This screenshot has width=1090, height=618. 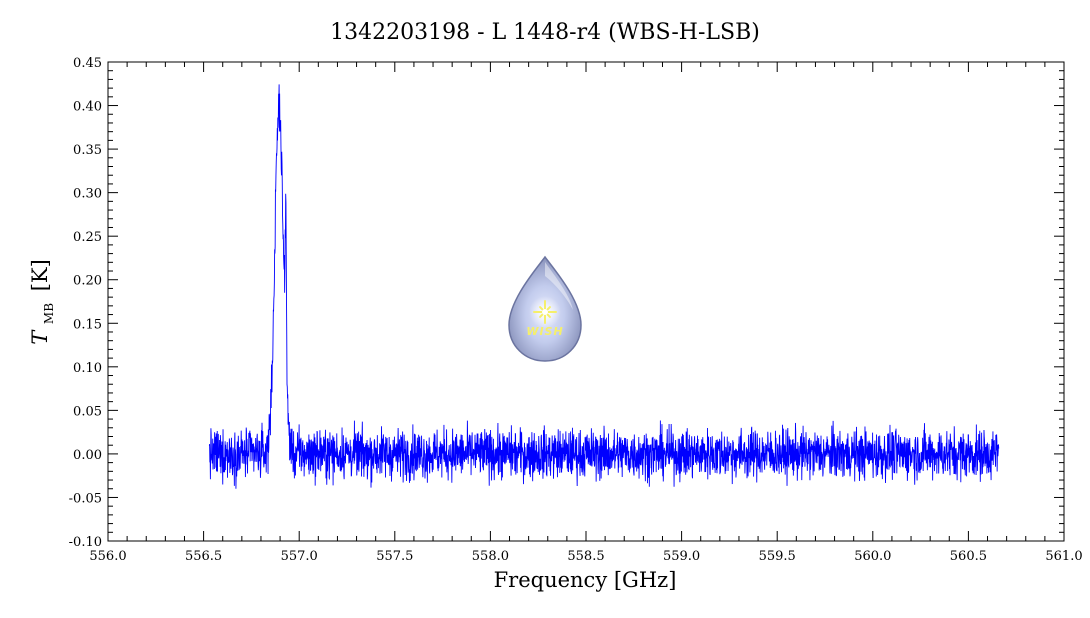 What do you see at coordinates (585, 580) in the screenshot?
I see `x-axis-label: Frequency [GHz]` at bounding box center [585, 580].